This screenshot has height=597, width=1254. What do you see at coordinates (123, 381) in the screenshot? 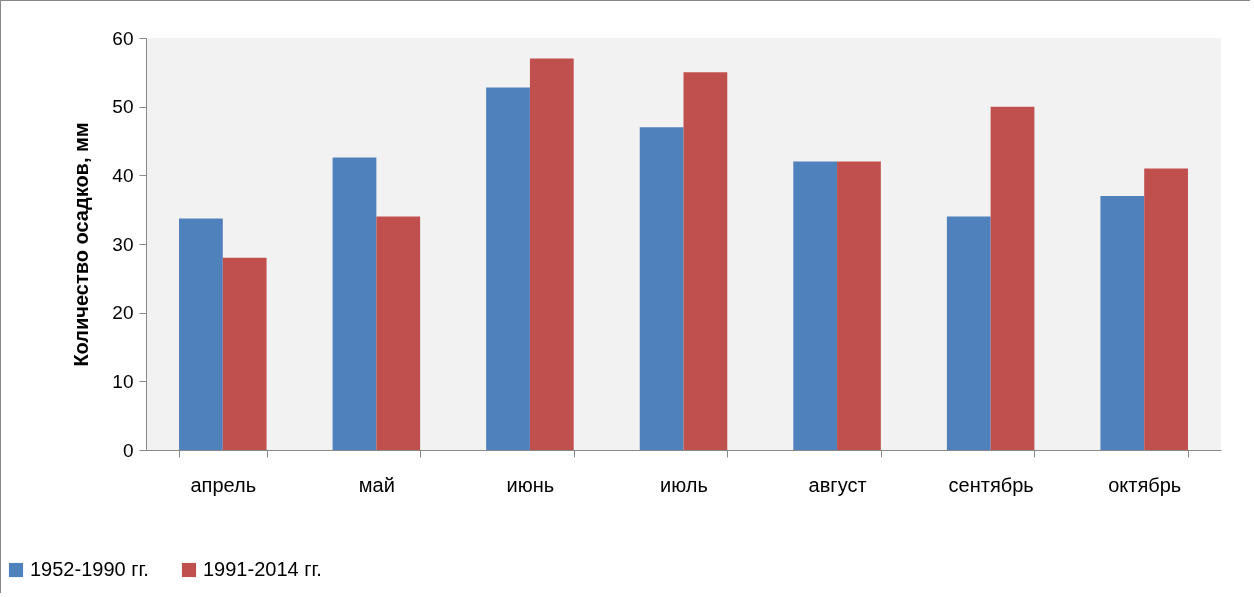
I see `y-tick-label: 10` at bounding box center [123, 381].